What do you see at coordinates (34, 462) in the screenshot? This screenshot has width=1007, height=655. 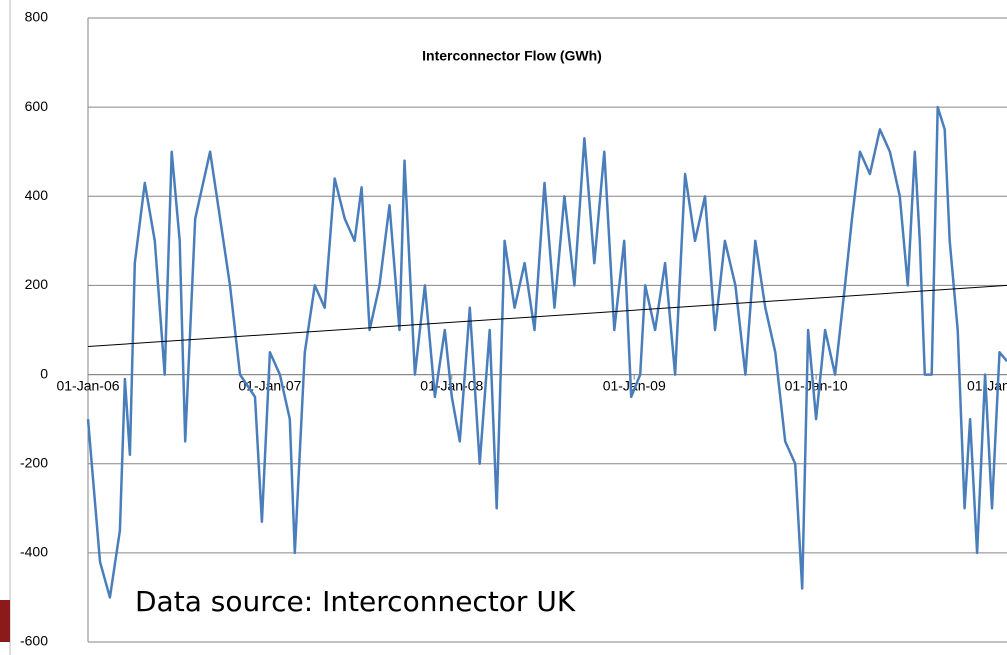 I see `y-tick-label: -200` at bounding box center [34, 462].